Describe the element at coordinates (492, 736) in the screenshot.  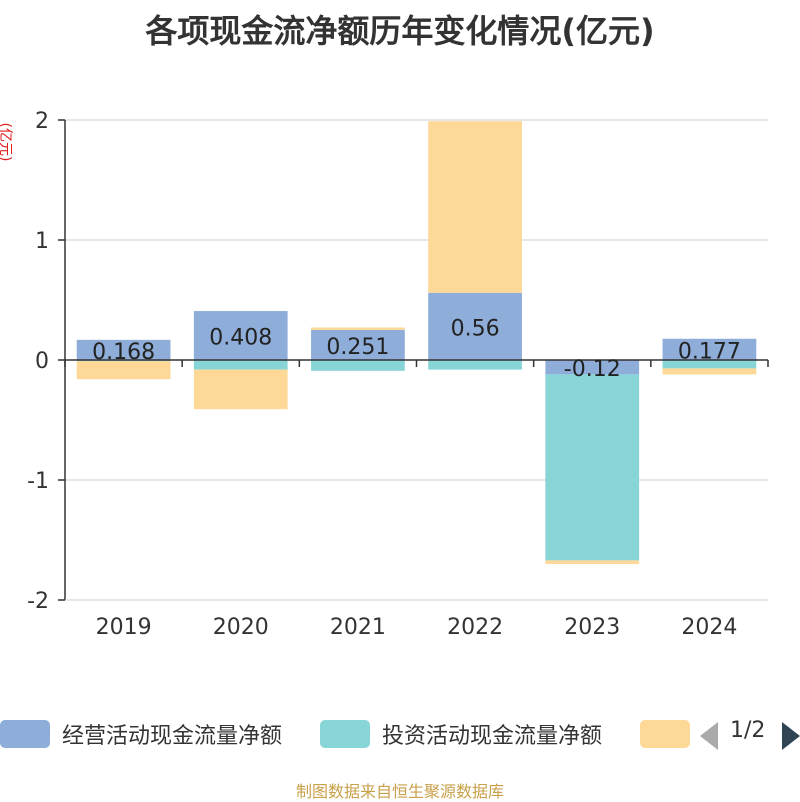
I see `legend-label-investing: 投资活动现金流量净额` at that location.